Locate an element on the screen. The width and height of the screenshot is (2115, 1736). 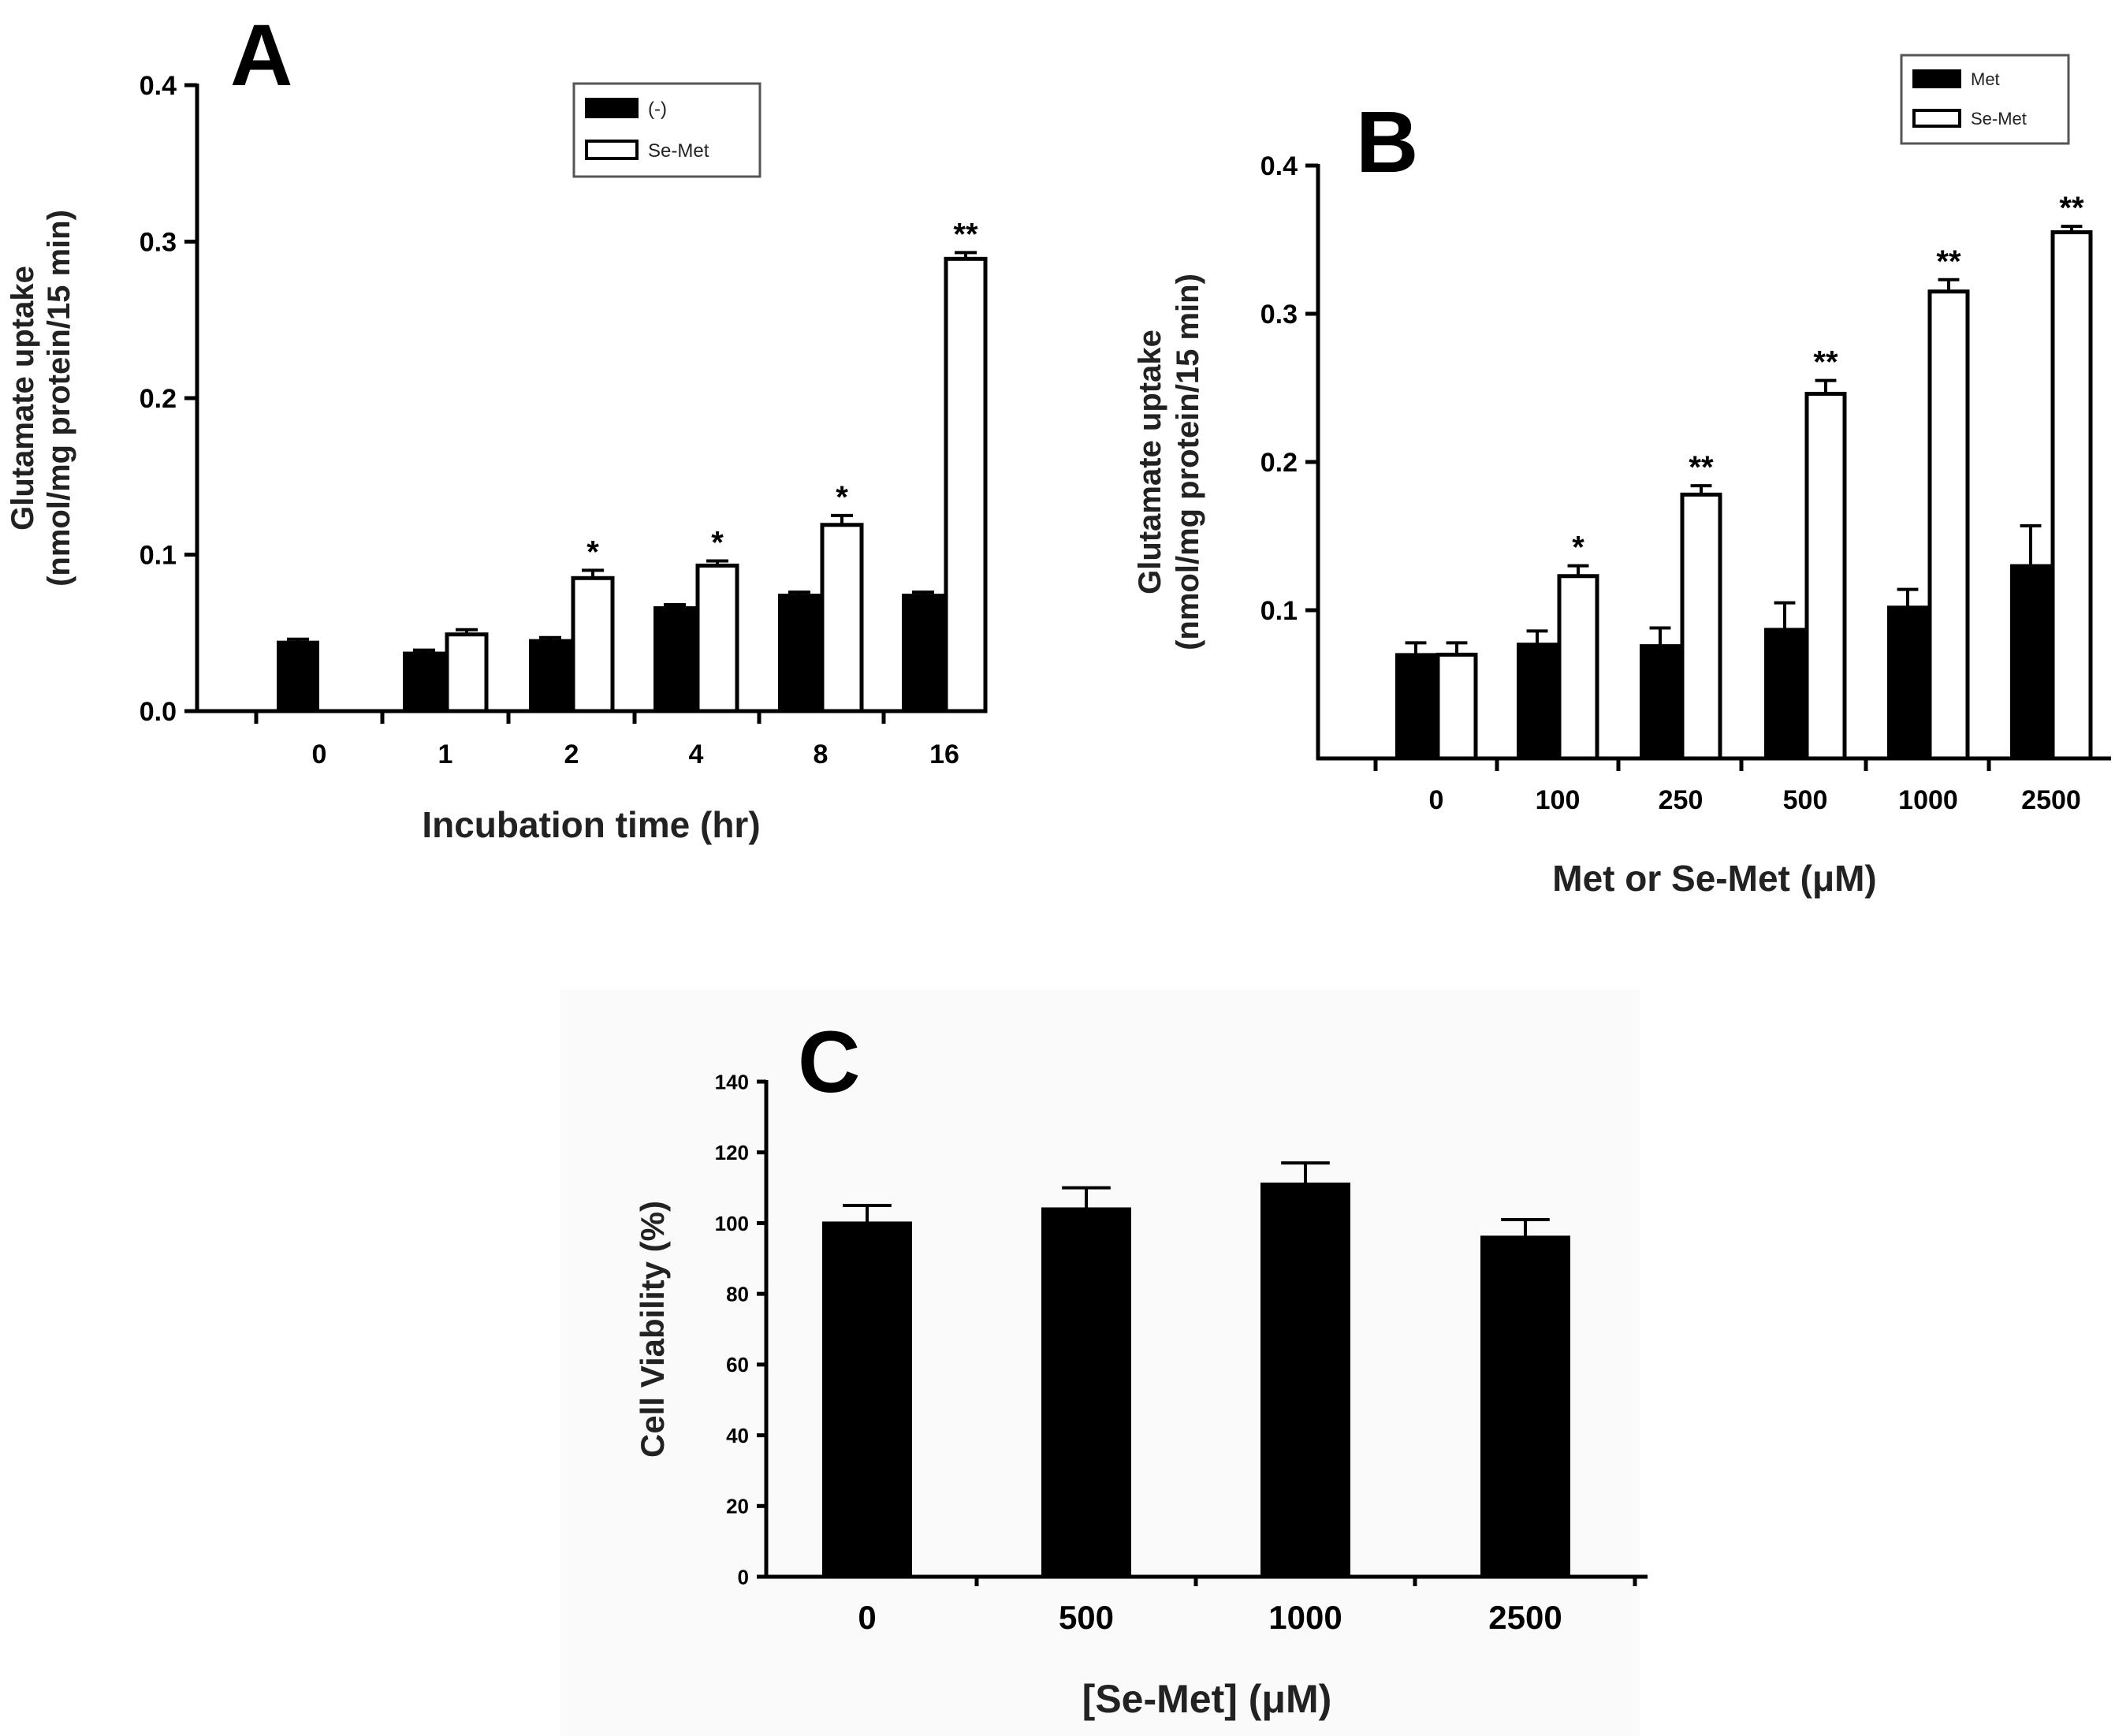
x-axis-title: Met or Se-Met (μM) is located at coordinates (1714, 878).